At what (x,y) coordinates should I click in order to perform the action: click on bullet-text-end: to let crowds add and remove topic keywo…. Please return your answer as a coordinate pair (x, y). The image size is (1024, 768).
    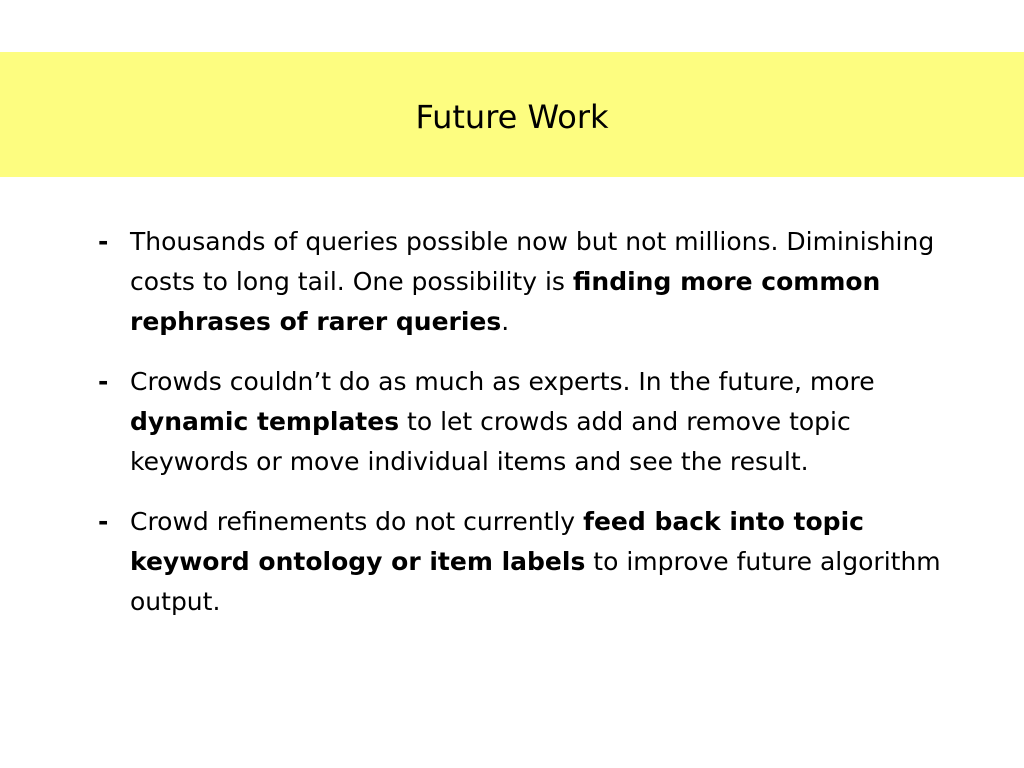
    Looking at the image, I should click on (490, 441).